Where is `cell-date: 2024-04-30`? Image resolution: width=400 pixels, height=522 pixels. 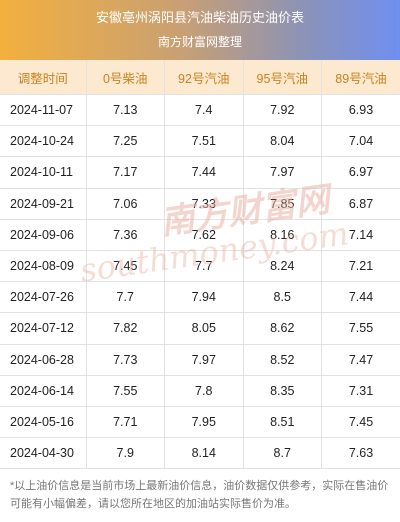
cell-date: 2024-04-30 is located at coordinates (43, 453).